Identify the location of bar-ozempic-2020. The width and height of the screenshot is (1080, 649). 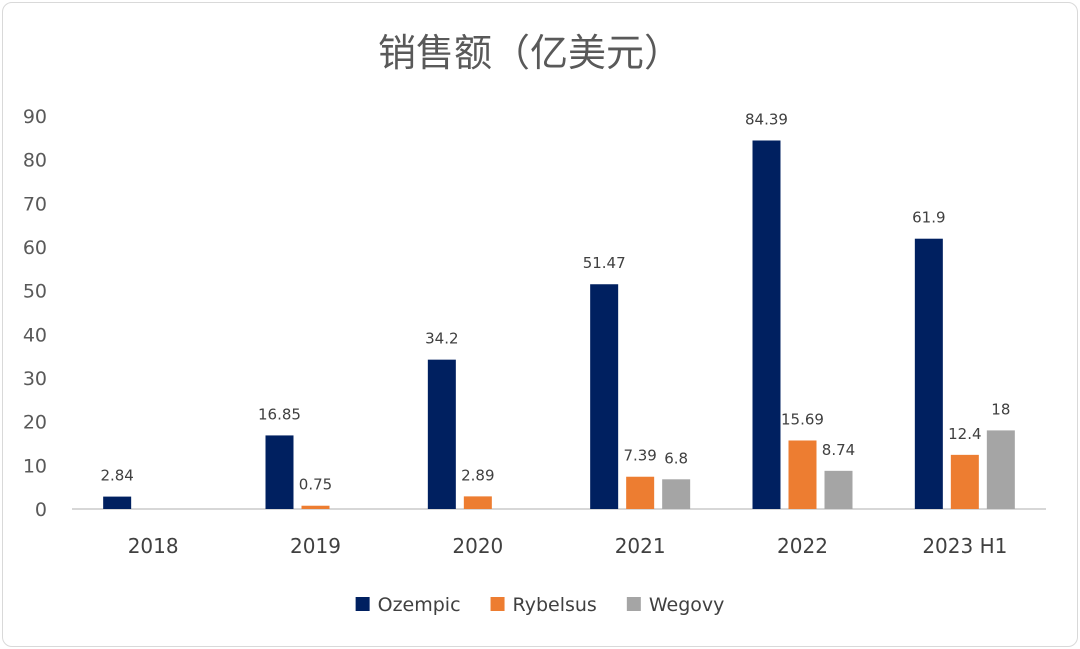
(441, 434).